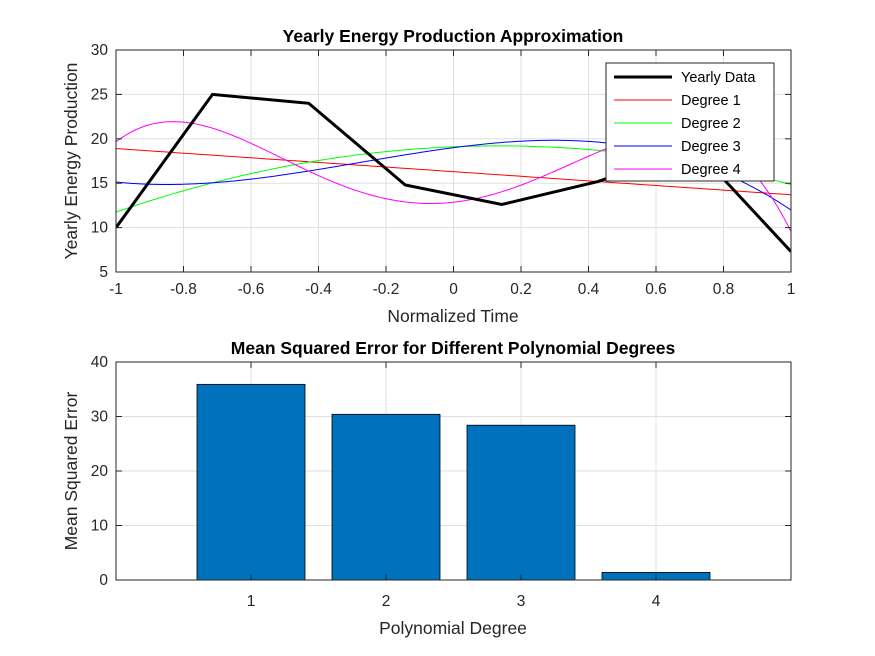  Describe the element at coordinates (521, 289) in the screenshot. I see `line-chart-x-tick-label: 0.2` at that location.